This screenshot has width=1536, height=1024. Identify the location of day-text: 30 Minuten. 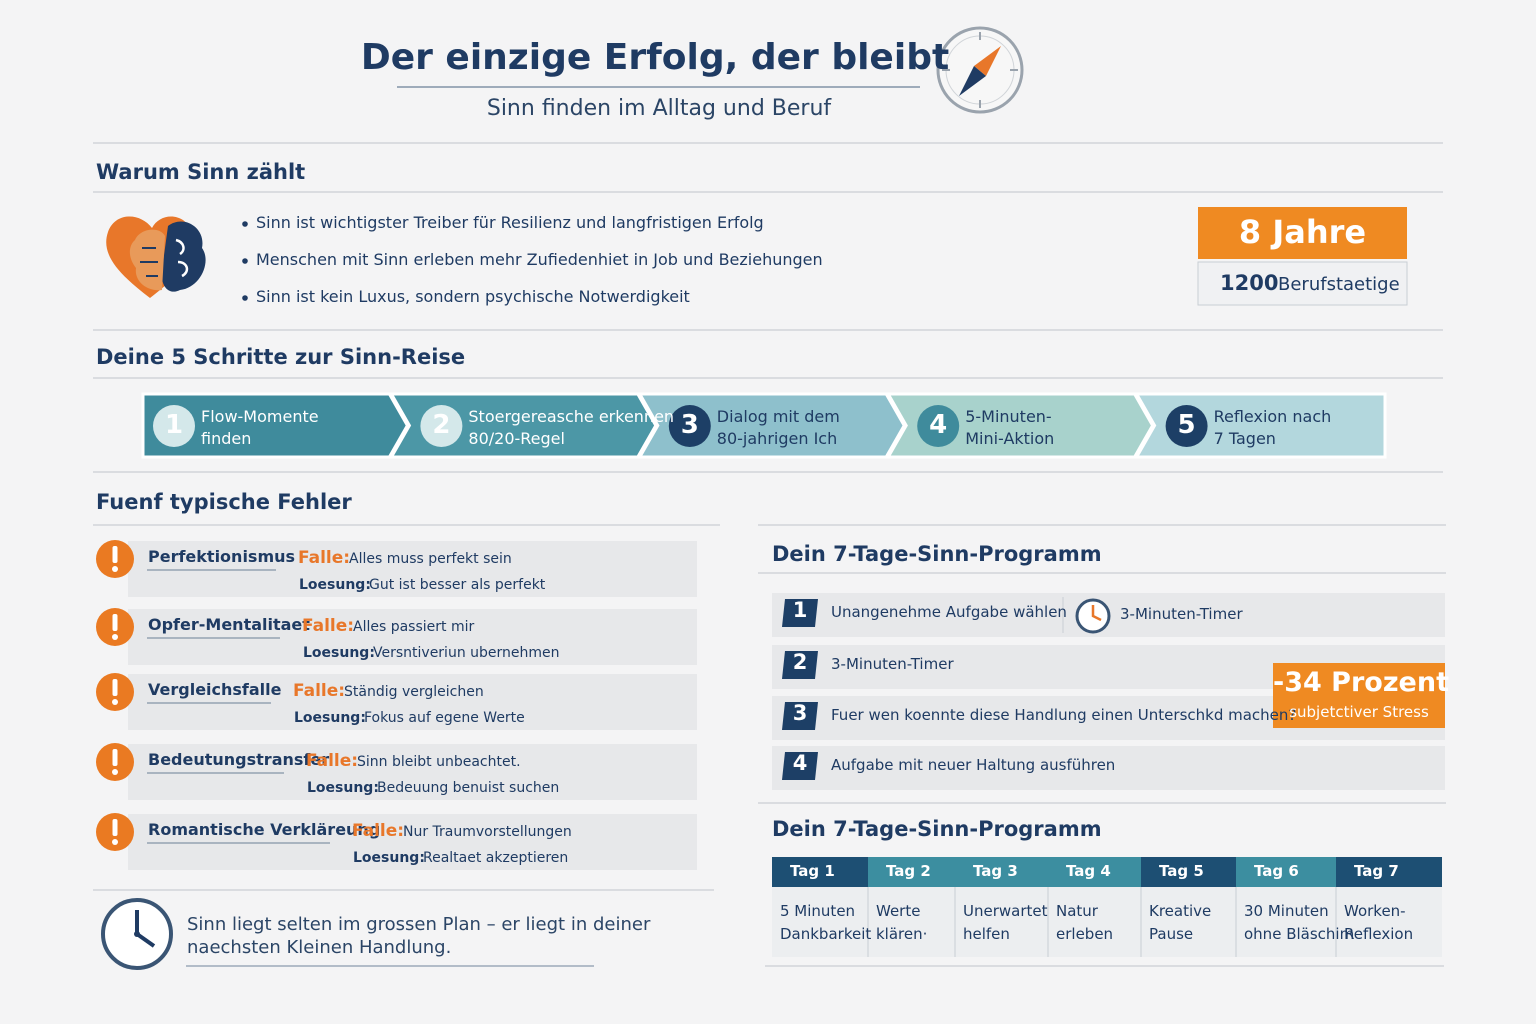
(1286, 911).